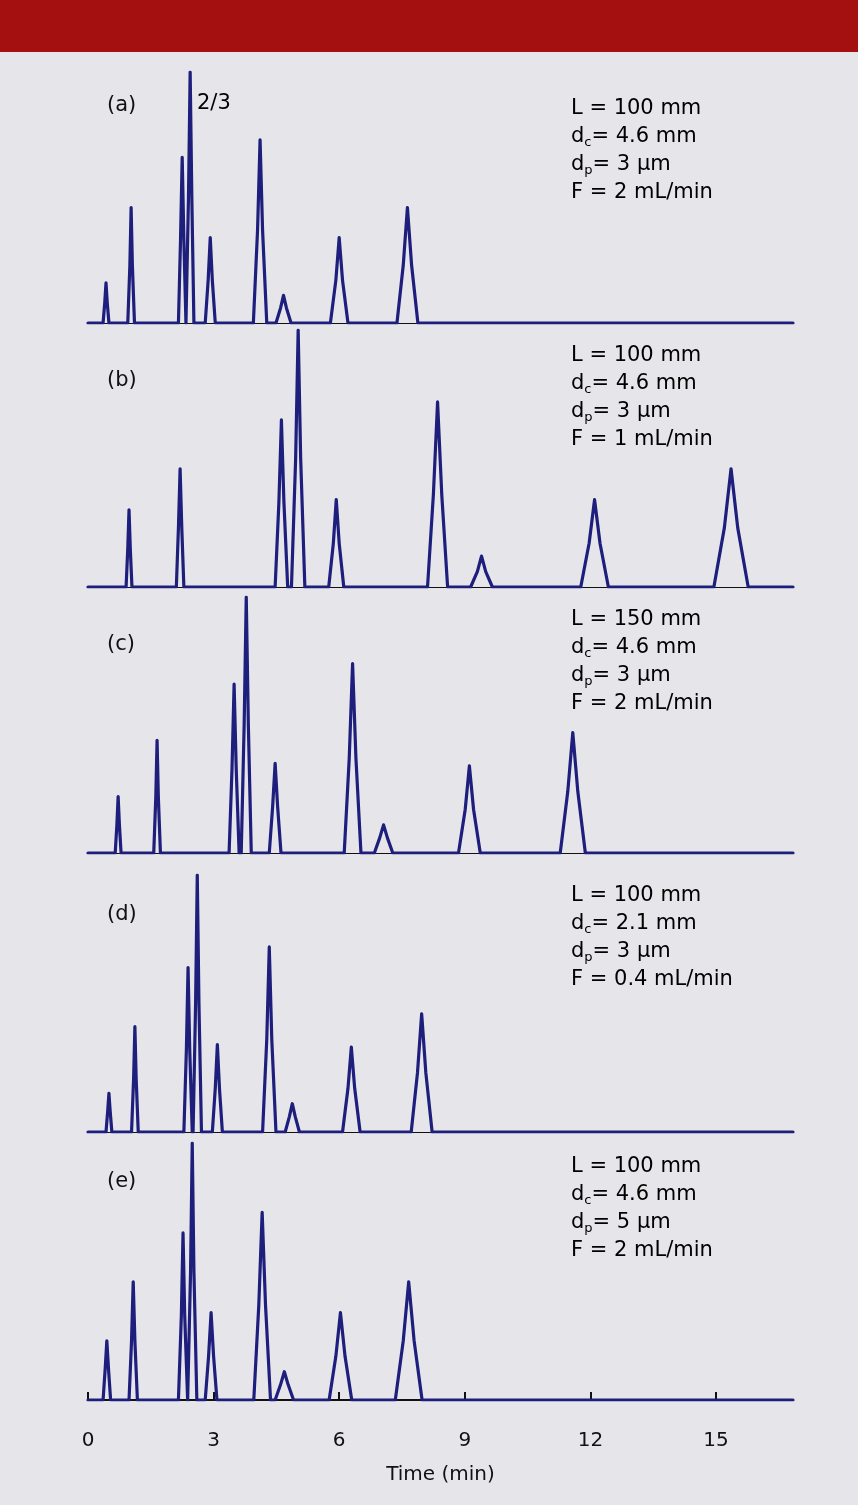 The width and height of the screenshot is (858, 1505). Describe the element at coordinates (213, 1439) in the screenshot. I see `x-tick-label: 3` at that location.